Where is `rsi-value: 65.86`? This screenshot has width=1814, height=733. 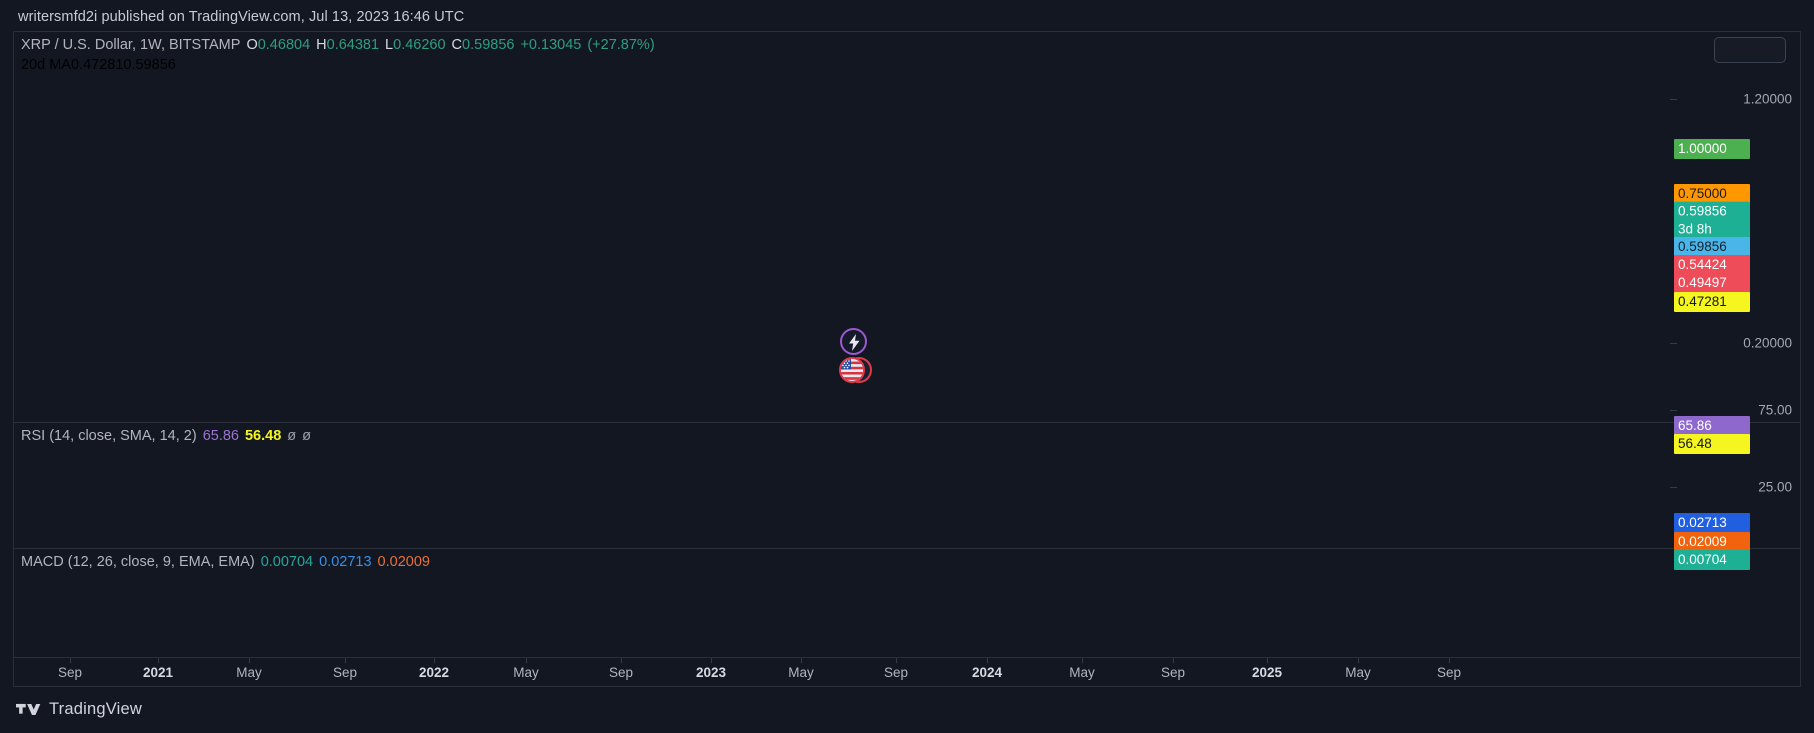 rsi-value: 65.86 is located at coordinates (220, 436).